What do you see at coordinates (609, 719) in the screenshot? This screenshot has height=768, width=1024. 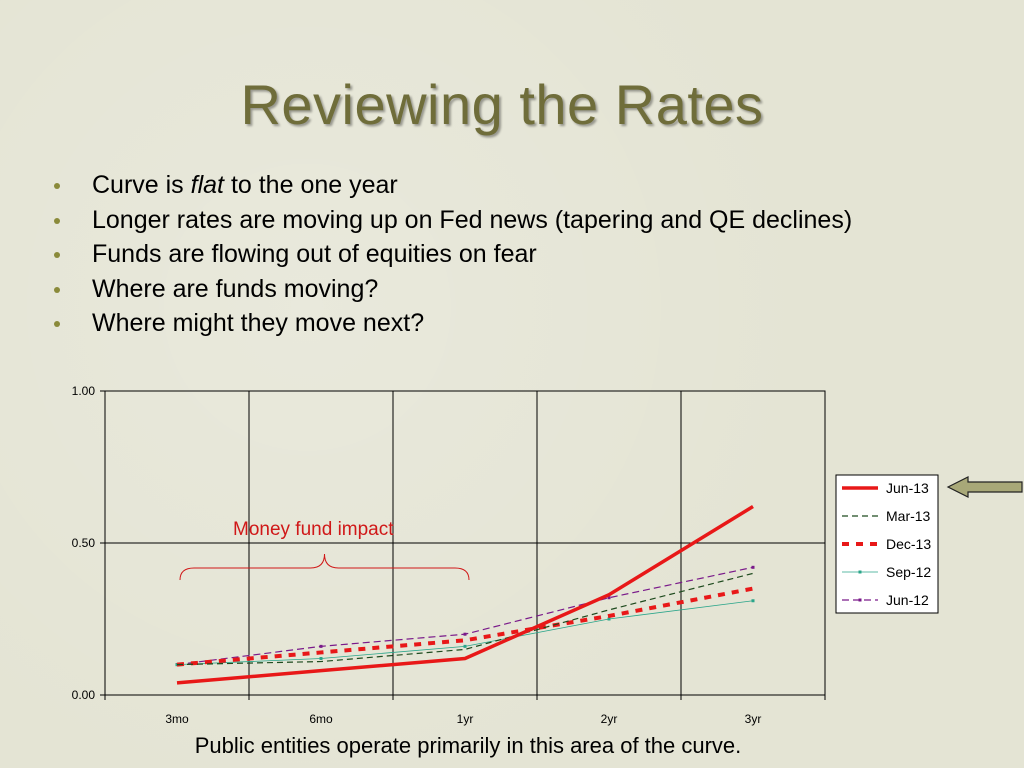 I see `x-tick-label: 2yr` at bounding box center [609, 719].